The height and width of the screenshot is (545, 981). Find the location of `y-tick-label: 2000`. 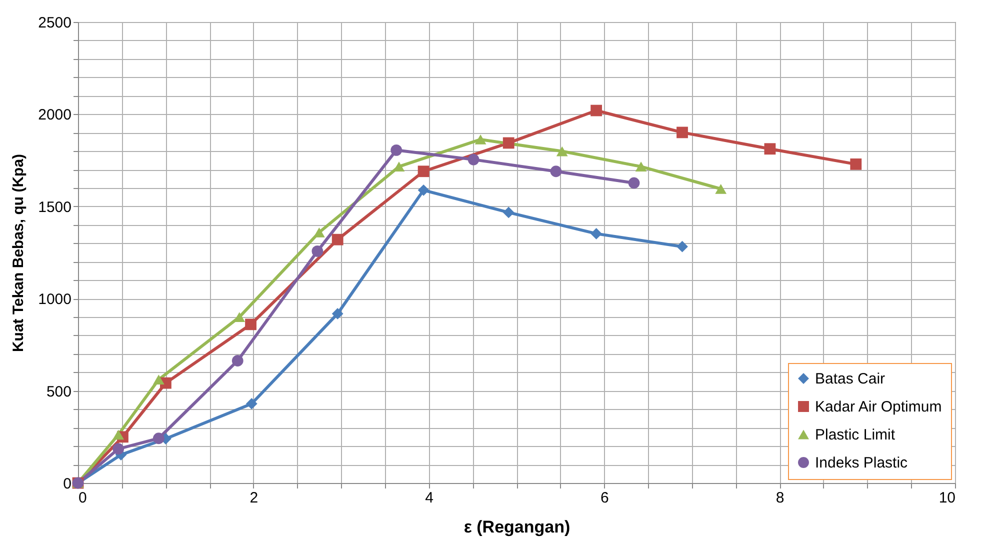

y-tick-label: 2000 is located at coordinates (55, 115).